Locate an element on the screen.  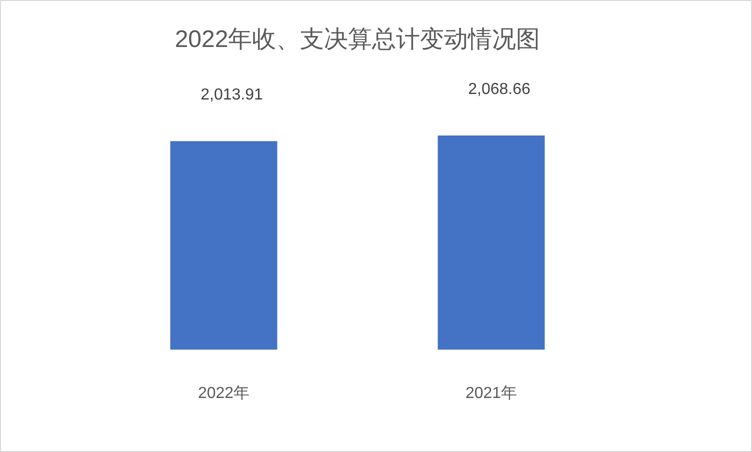
data-label: 2,013.91 is located at coordinates (231, 95).